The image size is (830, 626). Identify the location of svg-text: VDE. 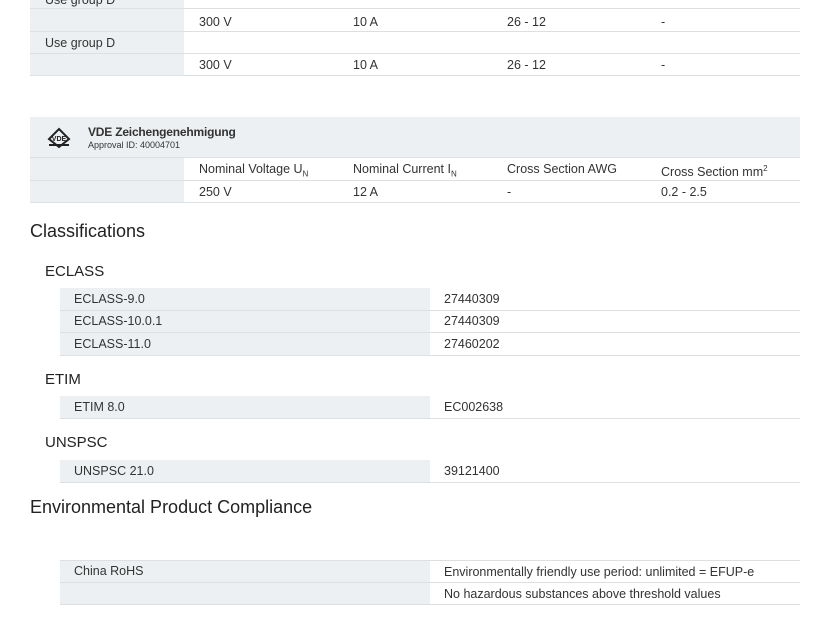
(59, 139).